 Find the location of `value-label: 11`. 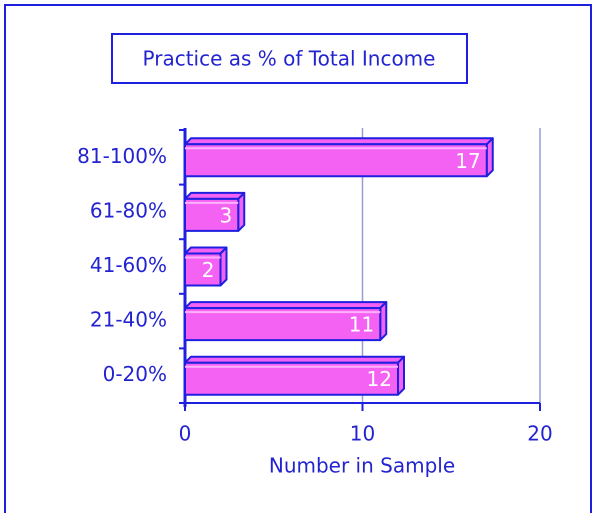

value-label: 11 is located at coordinates (361, 325).